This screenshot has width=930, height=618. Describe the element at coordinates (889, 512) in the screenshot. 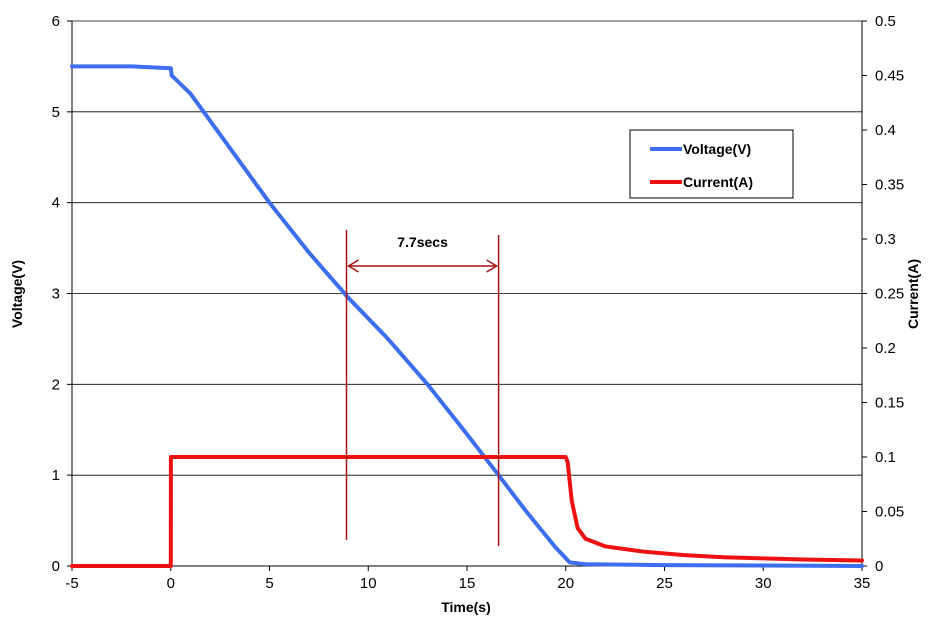

I see `y-right-tick-label: 0.05` at that location.